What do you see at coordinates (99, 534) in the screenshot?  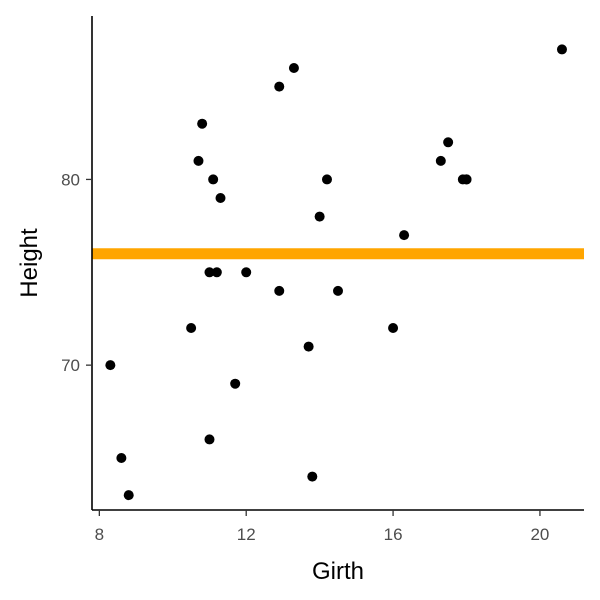 I see `x-tick-label: 8` at bounding box center [99, 534].